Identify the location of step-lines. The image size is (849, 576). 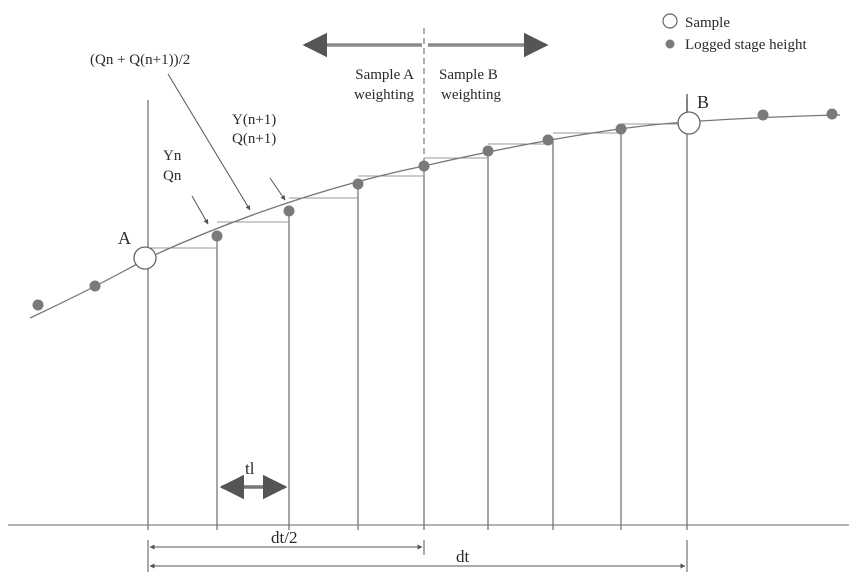
(417, 186).